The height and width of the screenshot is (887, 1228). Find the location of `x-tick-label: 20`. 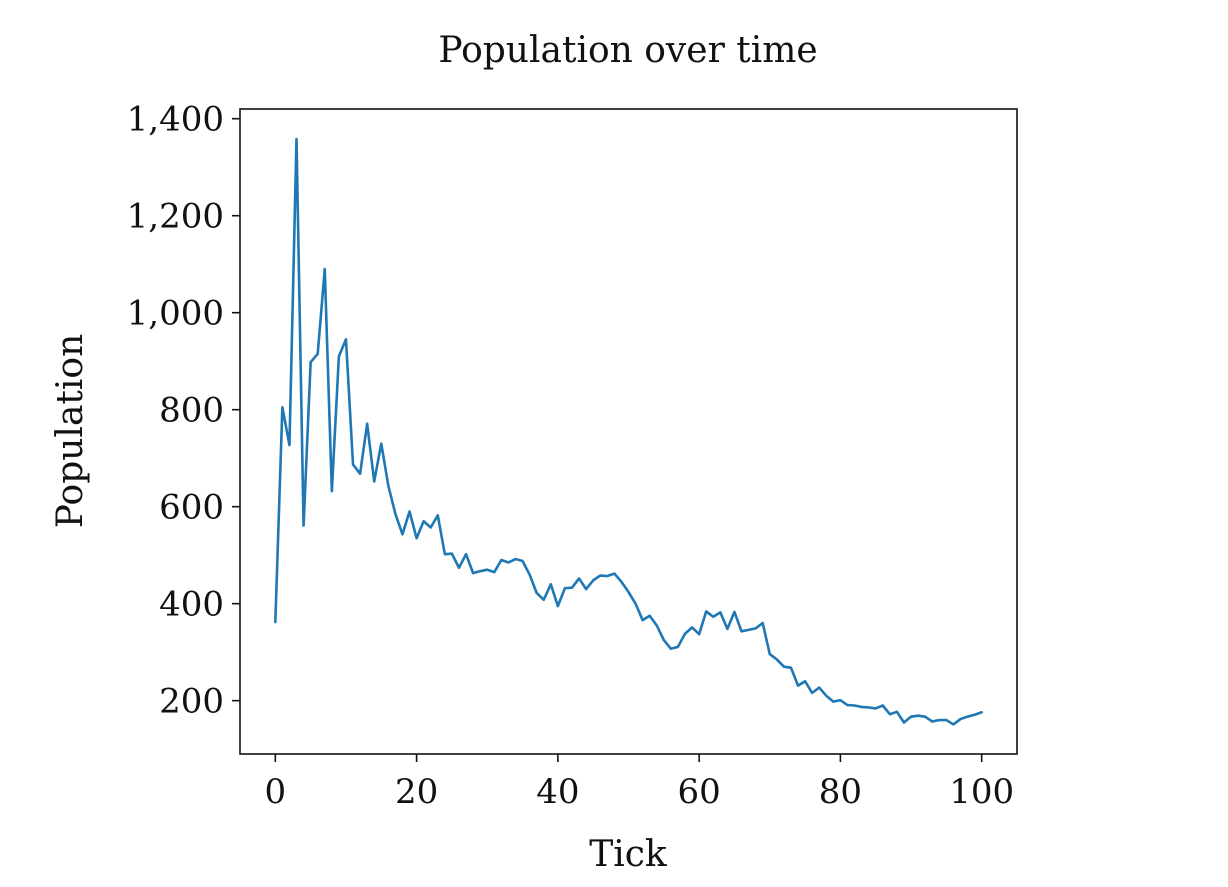

x-tick-label: 20 is located at coordinates (416, 792).